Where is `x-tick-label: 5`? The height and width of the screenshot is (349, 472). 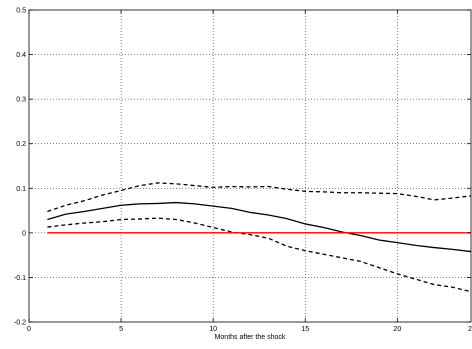
x-tick-label: 5 is located at coordinates (121, 329).